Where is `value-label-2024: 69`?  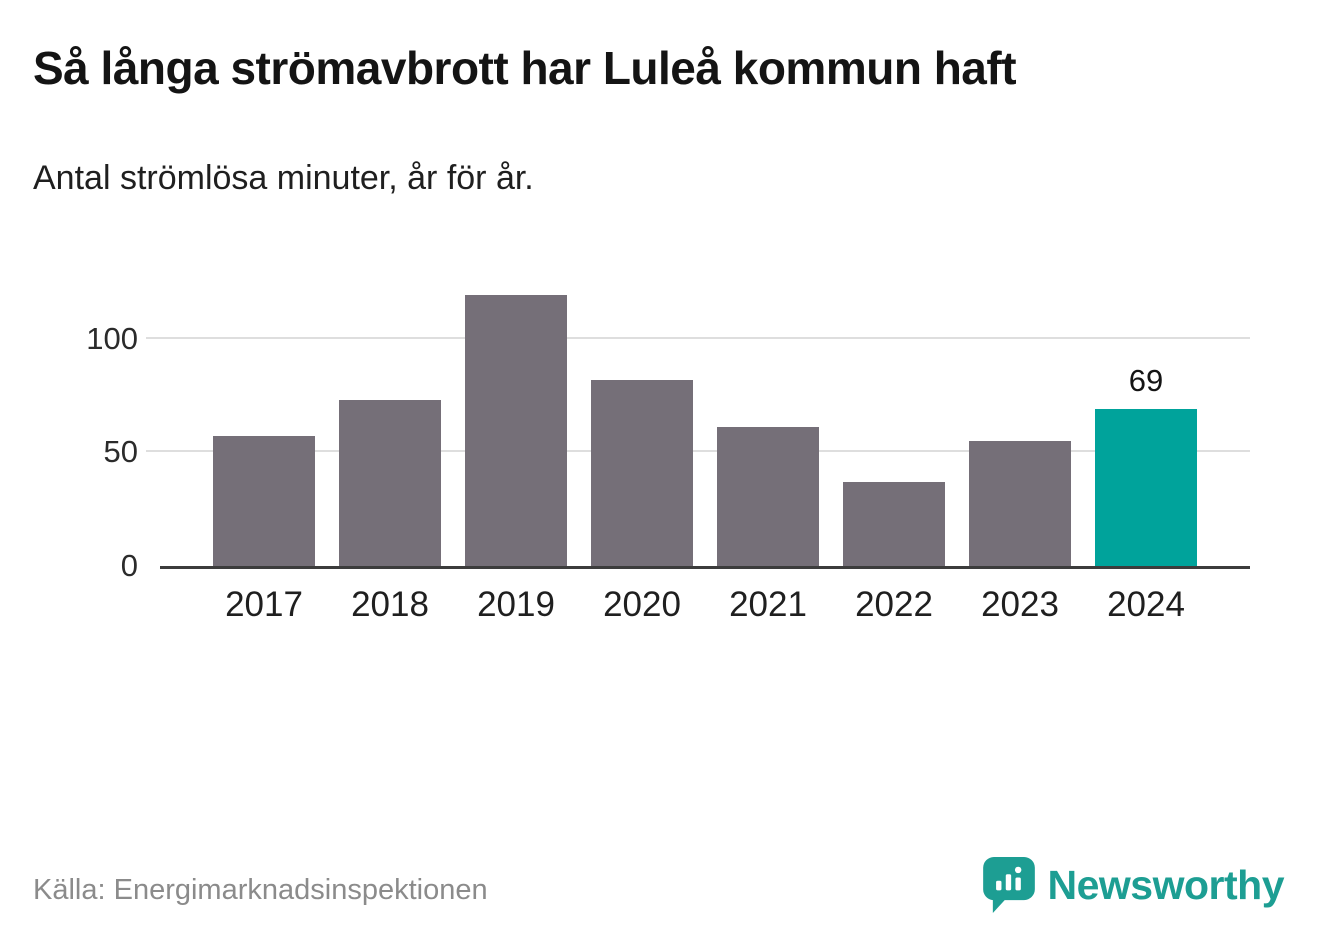 value-label-2024: 69 is located at coordinates (1146, 381).